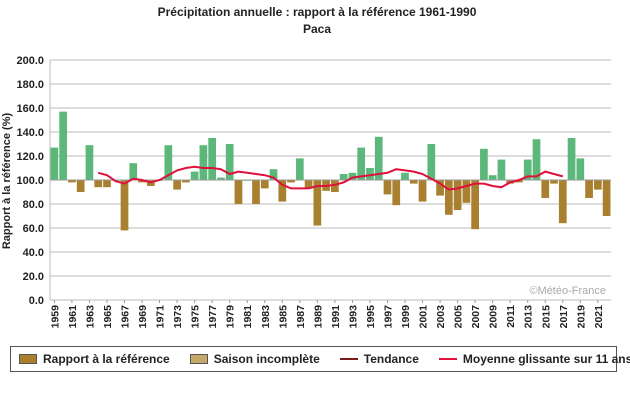  What do you see at coordinates (580, 169) in the screenshot?
I see `bar-2019` at bounding box center [580, 169].